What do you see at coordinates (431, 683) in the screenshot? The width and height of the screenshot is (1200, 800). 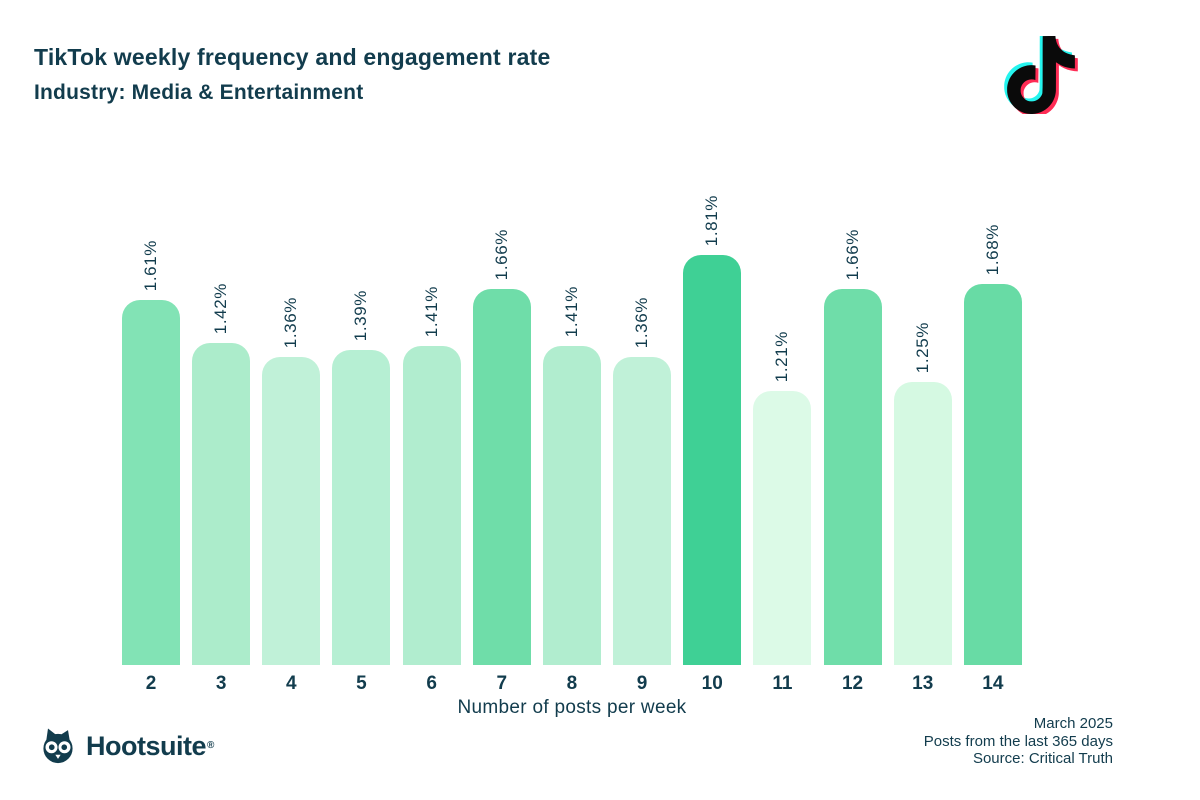 I see `x-tick-label: 6` at bounding box center [431, 683].